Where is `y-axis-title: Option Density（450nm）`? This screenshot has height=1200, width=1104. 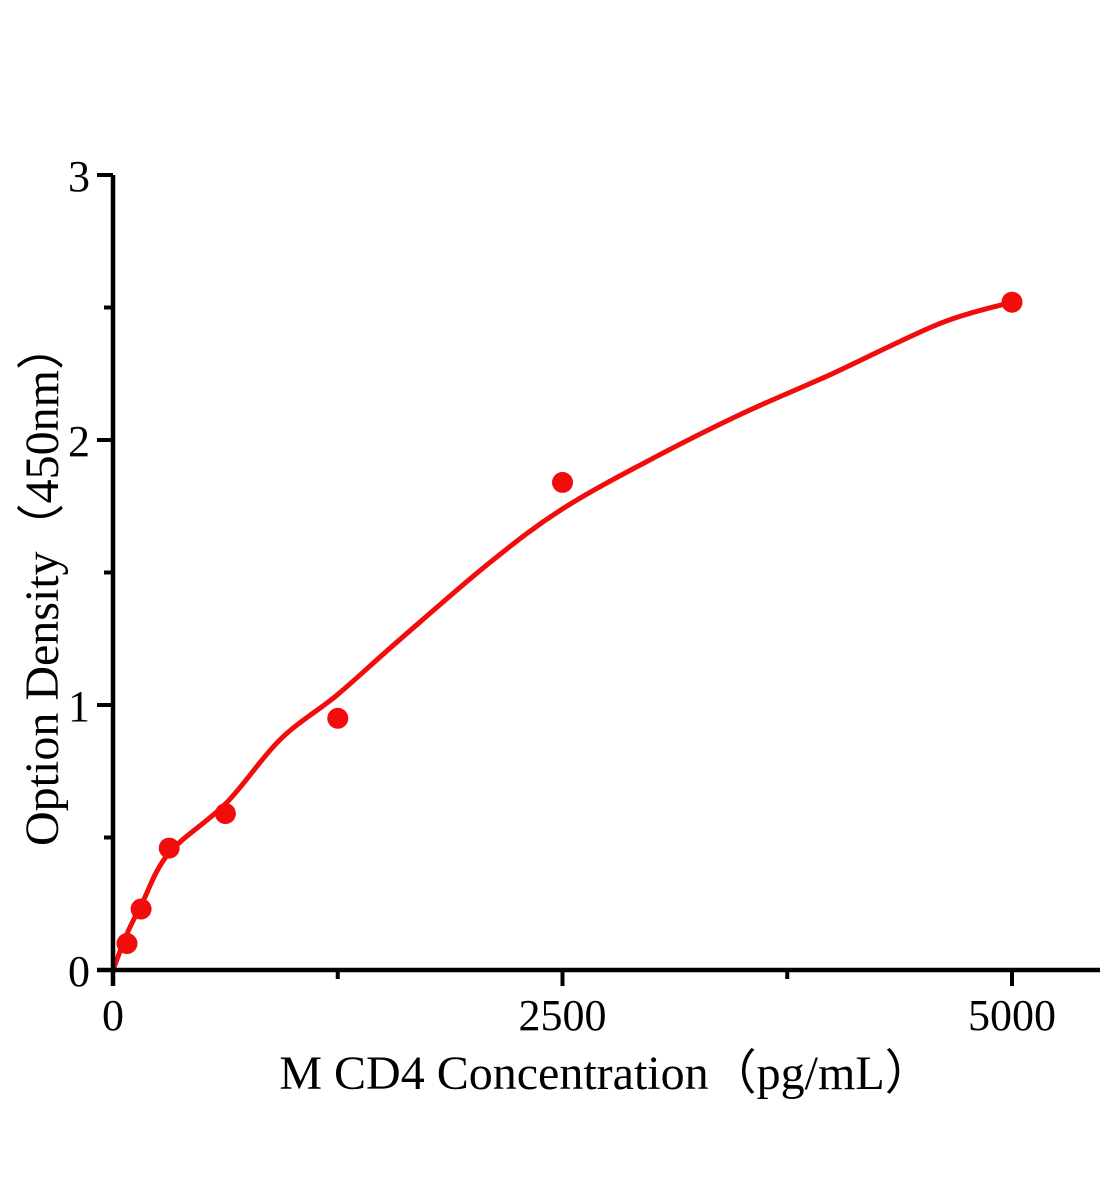 y-axis-title: Option Density（450nm） is located at coordinates (42, 584).